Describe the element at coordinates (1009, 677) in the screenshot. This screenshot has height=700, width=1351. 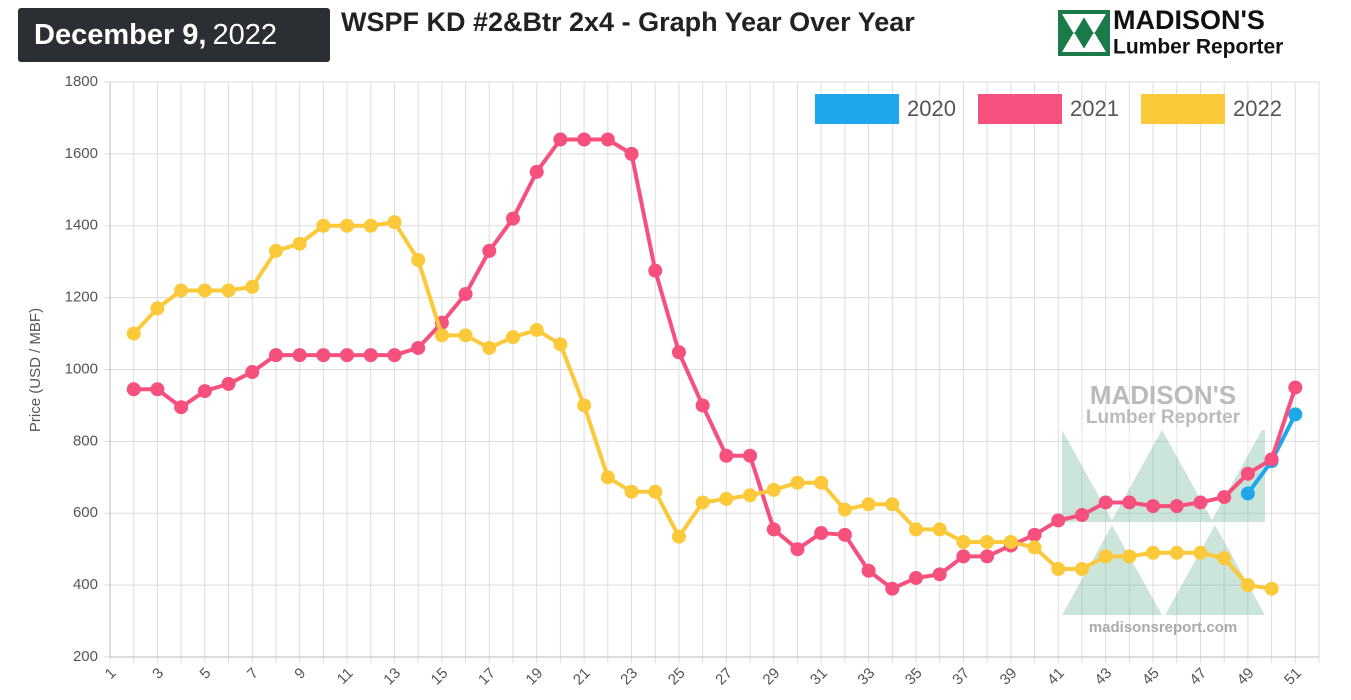
I see `x-tick-label: 39` at that location.